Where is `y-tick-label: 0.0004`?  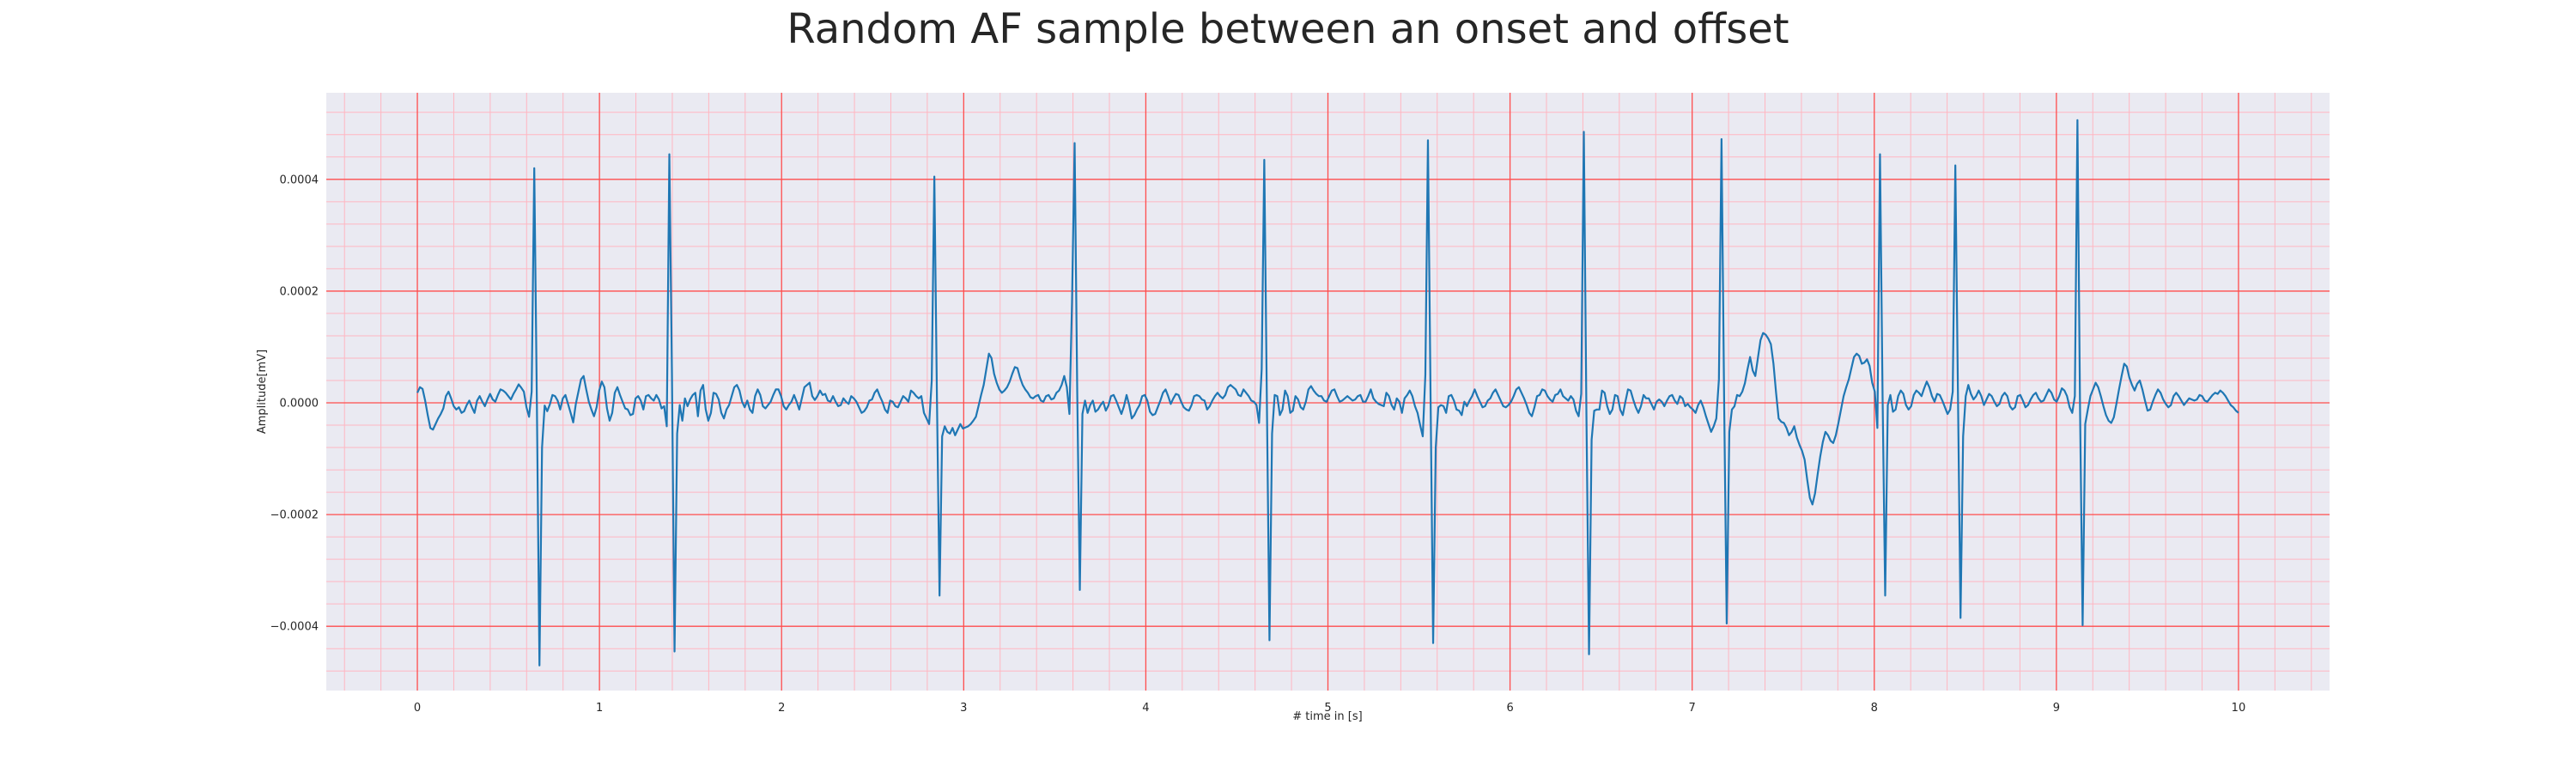
y-tick-label: 0.0004 is located at coordinates (300, 179).